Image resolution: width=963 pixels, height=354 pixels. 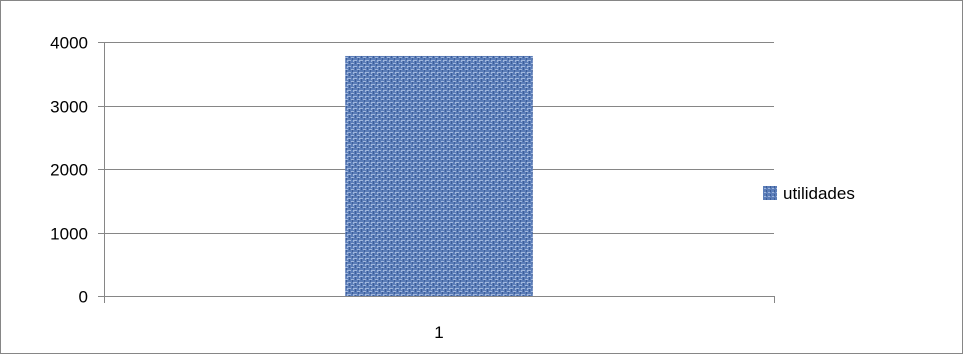 I want to click on y-tick-label: 1000, so click(x=69, y=234).